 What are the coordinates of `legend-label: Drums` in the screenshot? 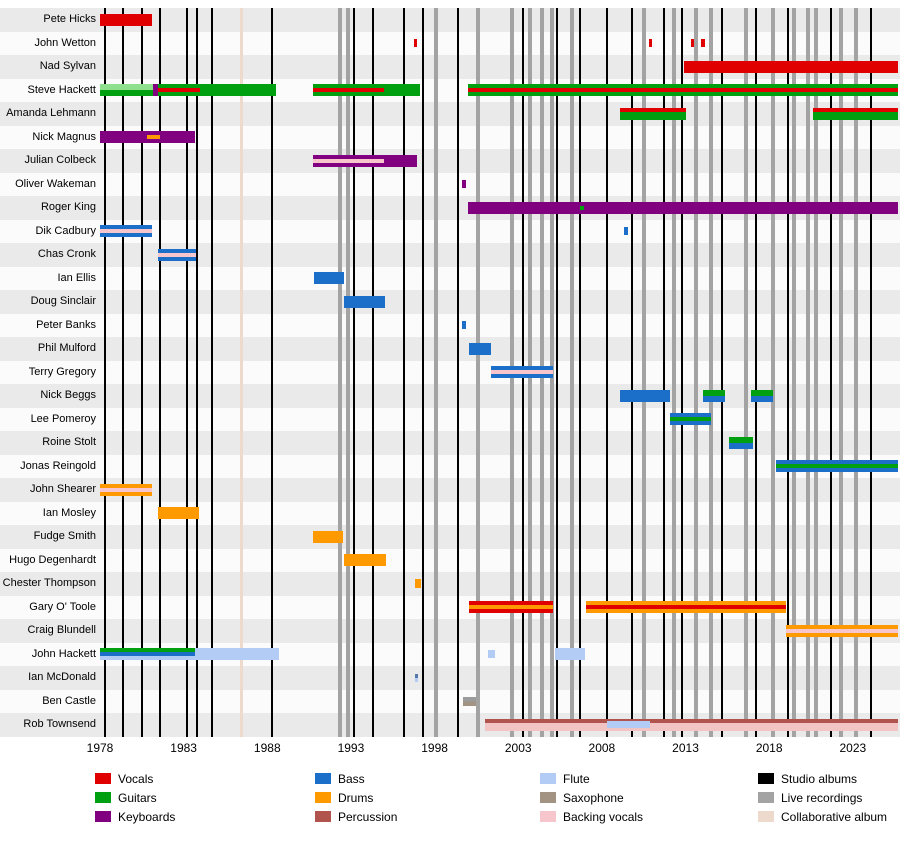 It's located at (356, 797).